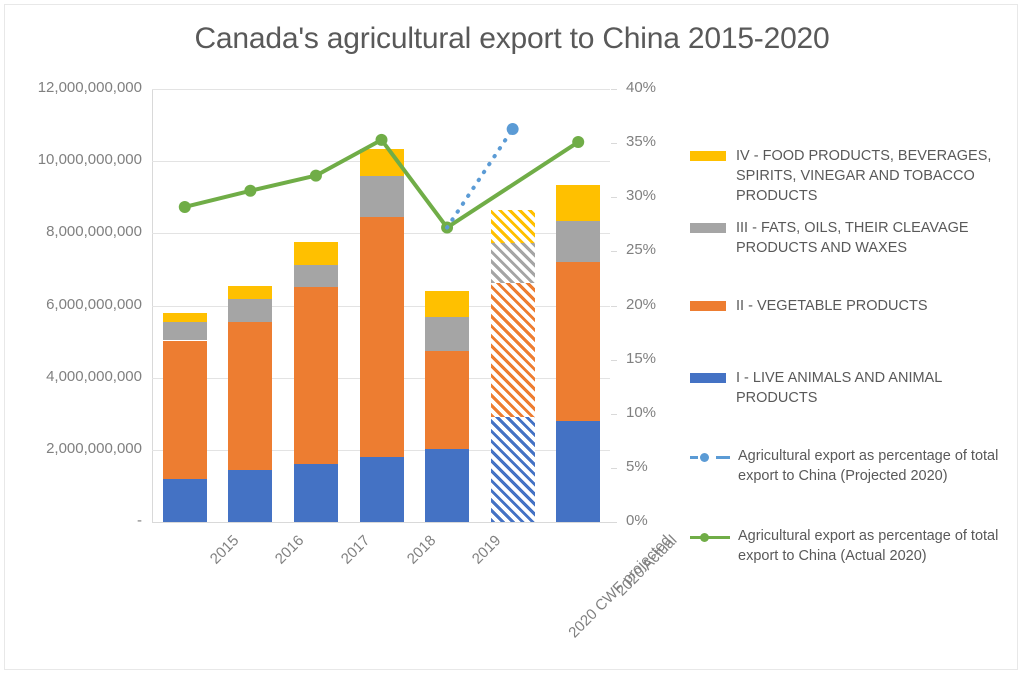 The width and height of the screenshot is (1024, 676). Describe the element at coordinates (641, 196) in the screenshot. I see `y-axis-right-tick-label: 30%` at that location.